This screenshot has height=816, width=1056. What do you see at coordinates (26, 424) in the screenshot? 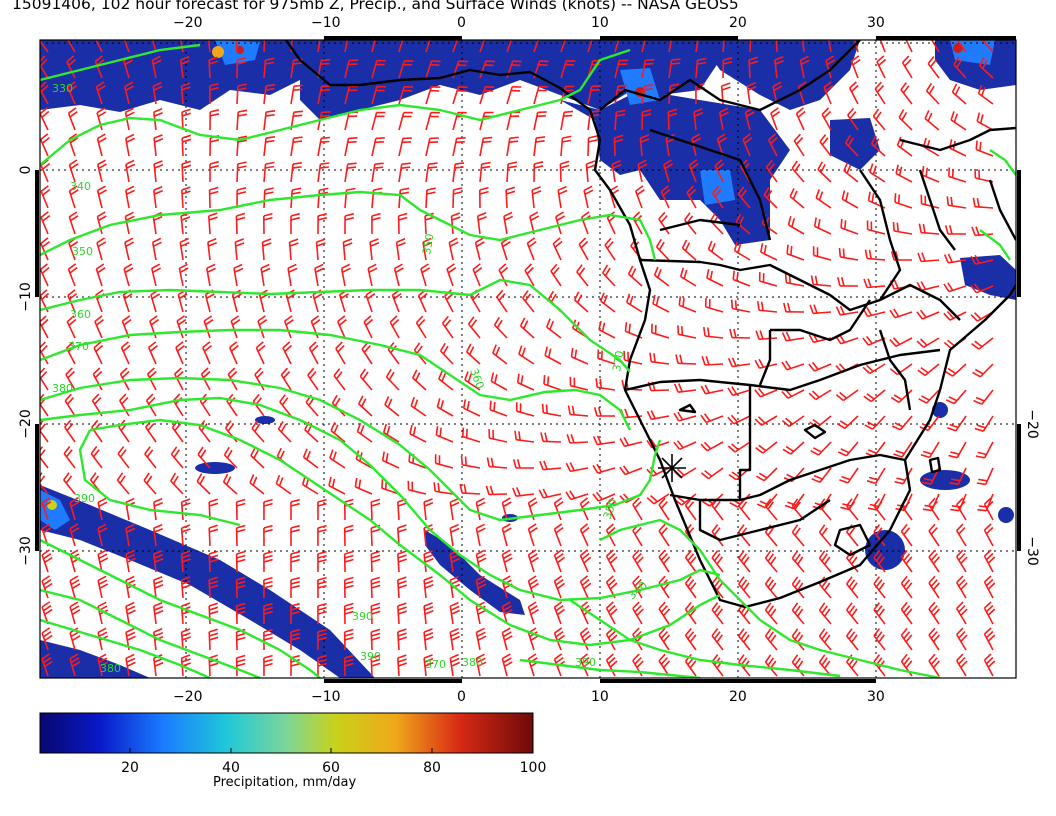
I see `lat-tick-label: −20` at bounding box center [26, 424].